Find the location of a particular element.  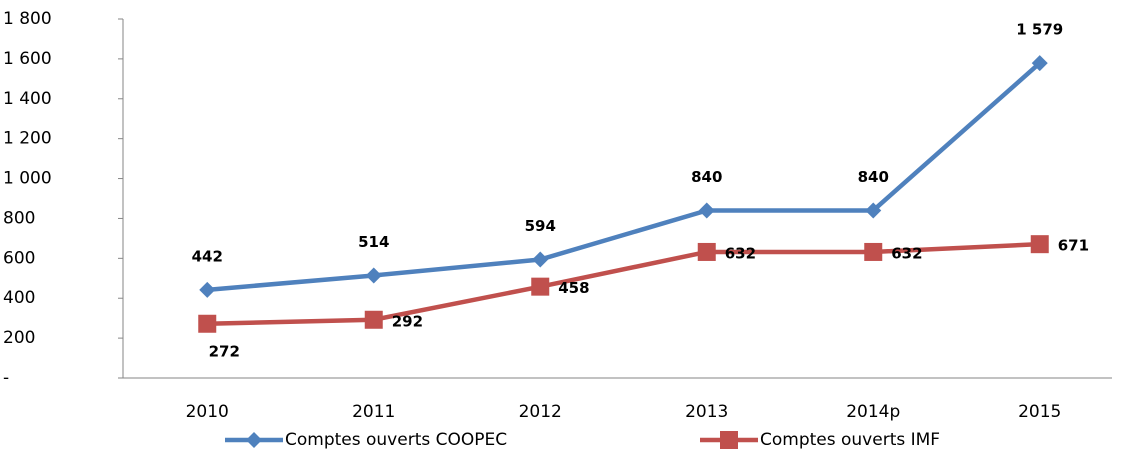

y-tick-label: 600 is located at coordinates (19, 258).